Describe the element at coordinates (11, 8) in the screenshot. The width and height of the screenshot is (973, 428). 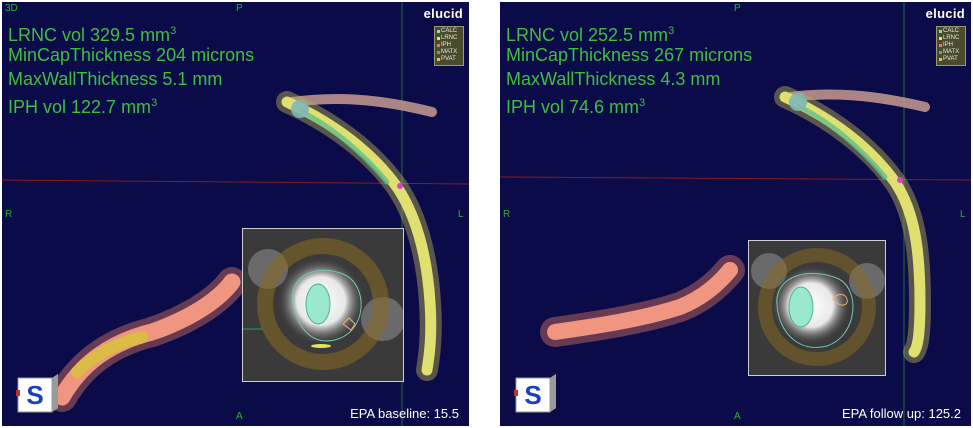
I see `view-label: 3D` at that location.